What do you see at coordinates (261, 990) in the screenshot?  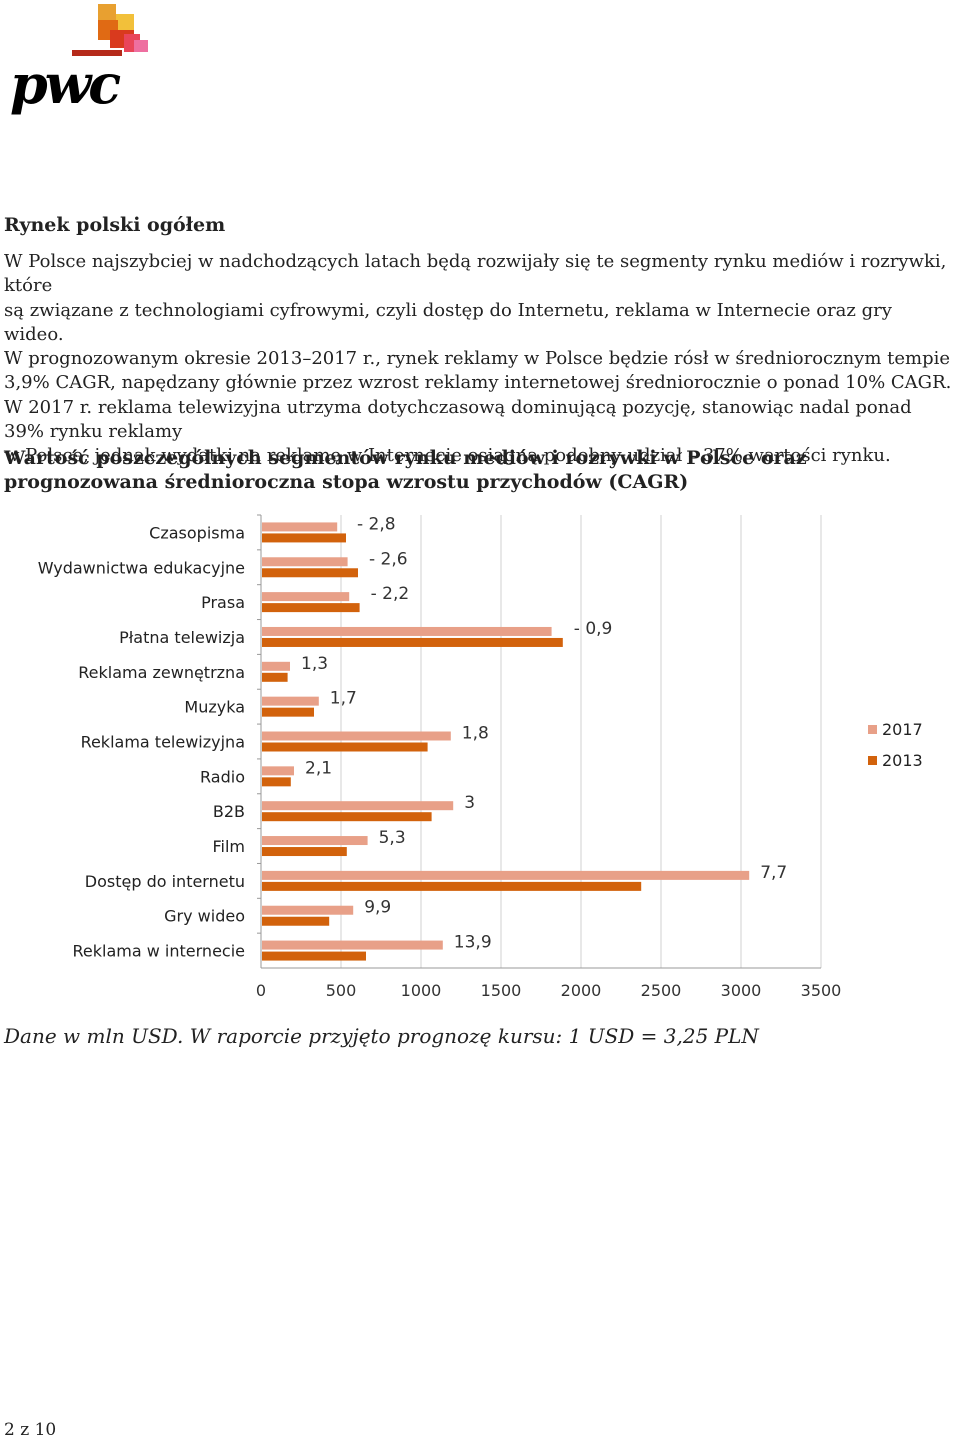 I see `x-tick-label: 0` at bounding box center [261, 990].